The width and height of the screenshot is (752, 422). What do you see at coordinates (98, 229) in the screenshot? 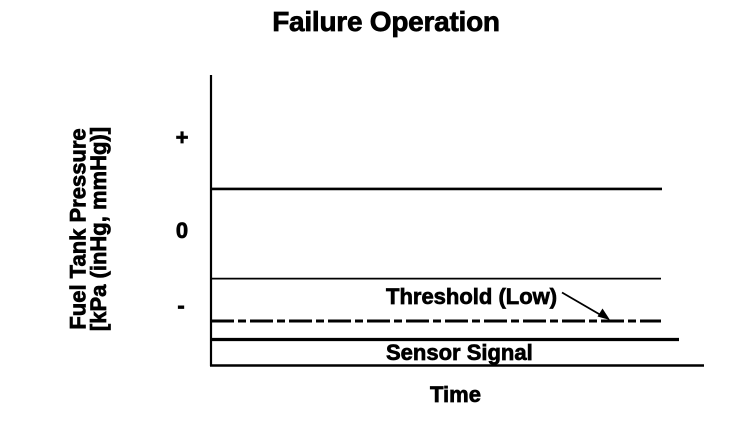
I see `svg-text: [kPa (inHg, mmHg)]` at bounding box center [98, 229].